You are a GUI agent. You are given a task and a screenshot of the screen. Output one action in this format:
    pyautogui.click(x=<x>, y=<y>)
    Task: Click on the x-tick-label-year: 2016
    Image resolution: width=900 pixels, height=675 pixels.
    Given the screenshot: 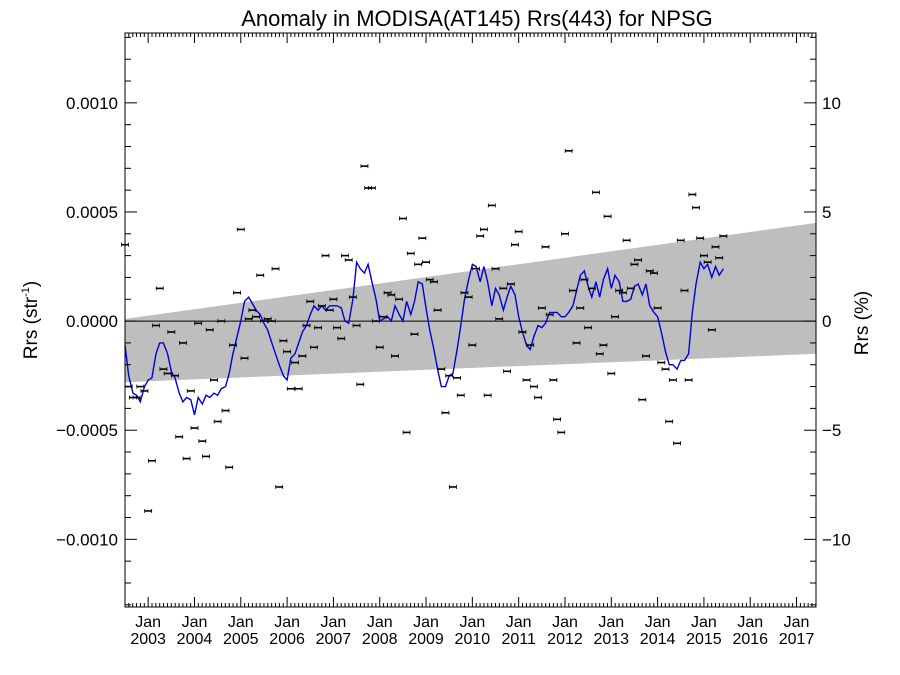 What is the action you would take?
    pyautogui.click(x=750, y=639)
    